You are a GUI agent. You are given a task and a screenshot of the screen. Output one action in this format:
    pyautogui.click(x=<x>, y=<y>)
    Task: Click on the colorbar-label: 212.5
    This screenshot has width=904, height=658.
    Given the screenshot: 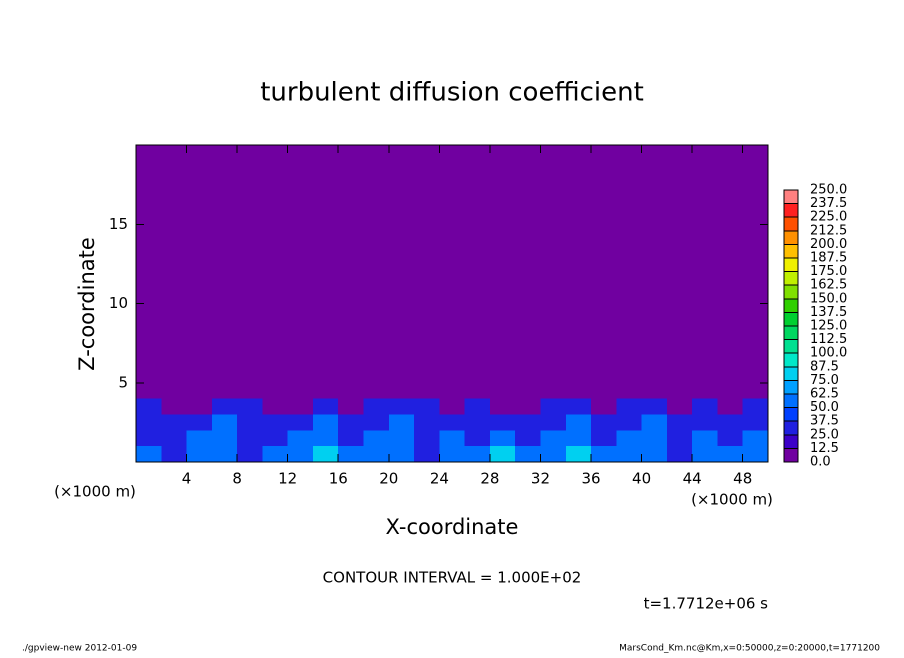 What is the action you would take?
    pyautogui.click(x=828, y=230)
    